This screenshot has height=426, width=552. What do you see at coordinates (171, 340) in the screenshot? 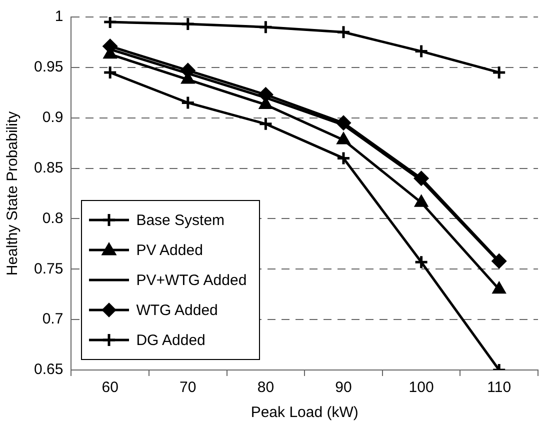
I see `legend-label: DG Added` at bounding box center [171, 340].